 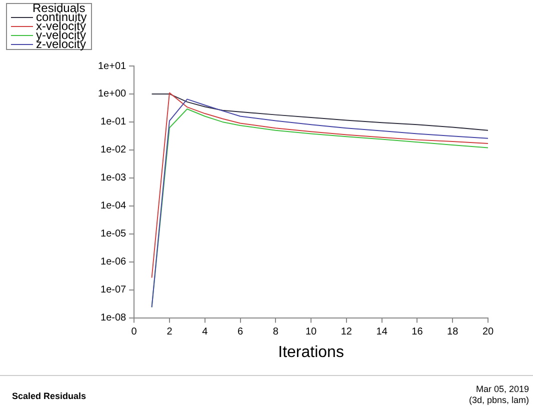 What do you see at coordinates (113, 262) in the screenshot?
I see `y-tick-label: 1e-06` at bounding box center [113, 262].